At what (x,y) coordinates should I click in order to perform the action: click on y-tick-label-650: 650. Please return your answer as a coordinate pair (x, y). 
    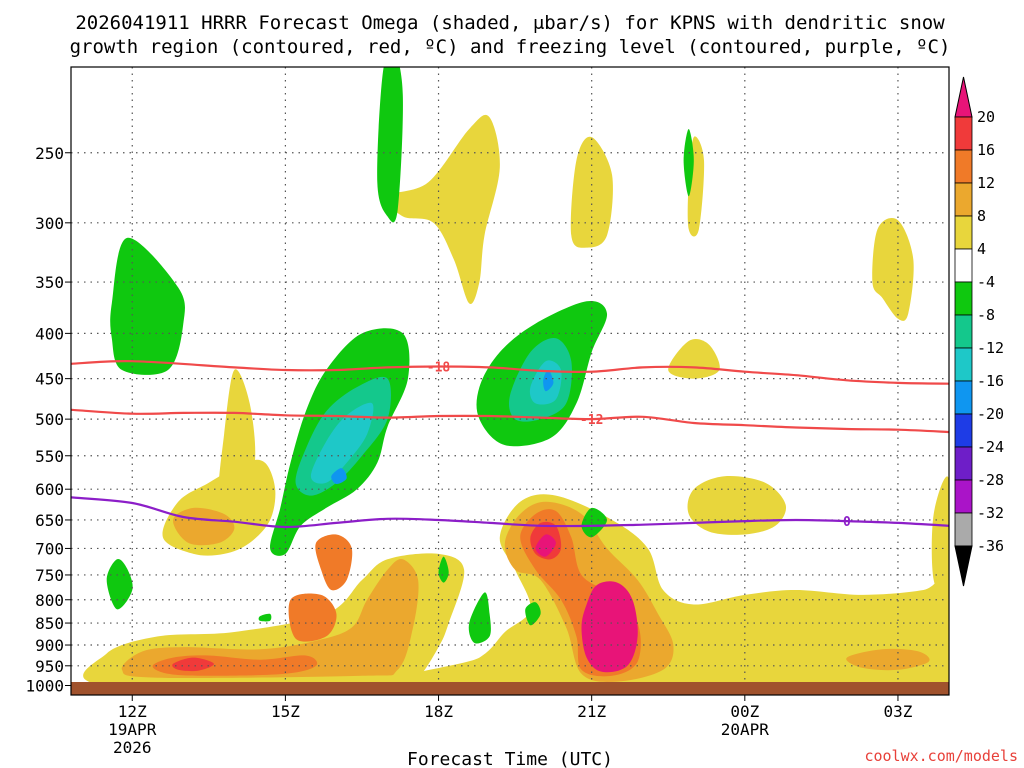
    Looking at the image, I should click on (49, 520).